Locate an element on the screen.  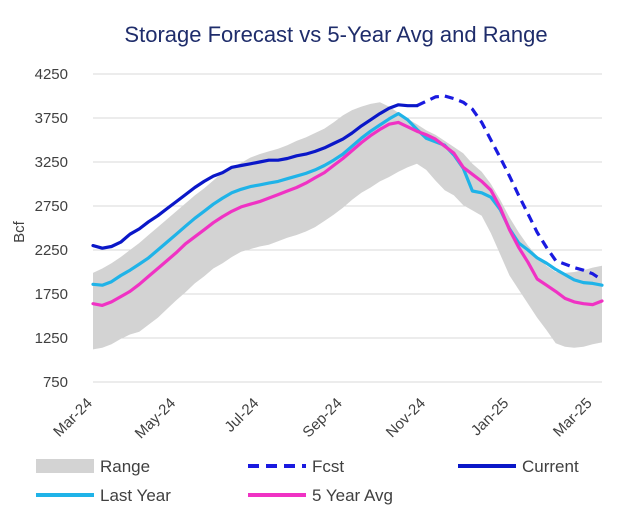
legend-label-current: Current is located at coordinates (550, 466).